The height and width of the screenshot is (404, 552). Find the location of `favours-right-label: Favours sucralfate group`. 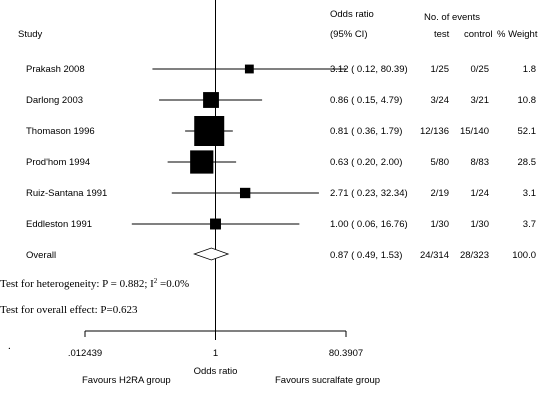

favours-right-label: Favours sucralfate group is located at coordinates (327, 380).